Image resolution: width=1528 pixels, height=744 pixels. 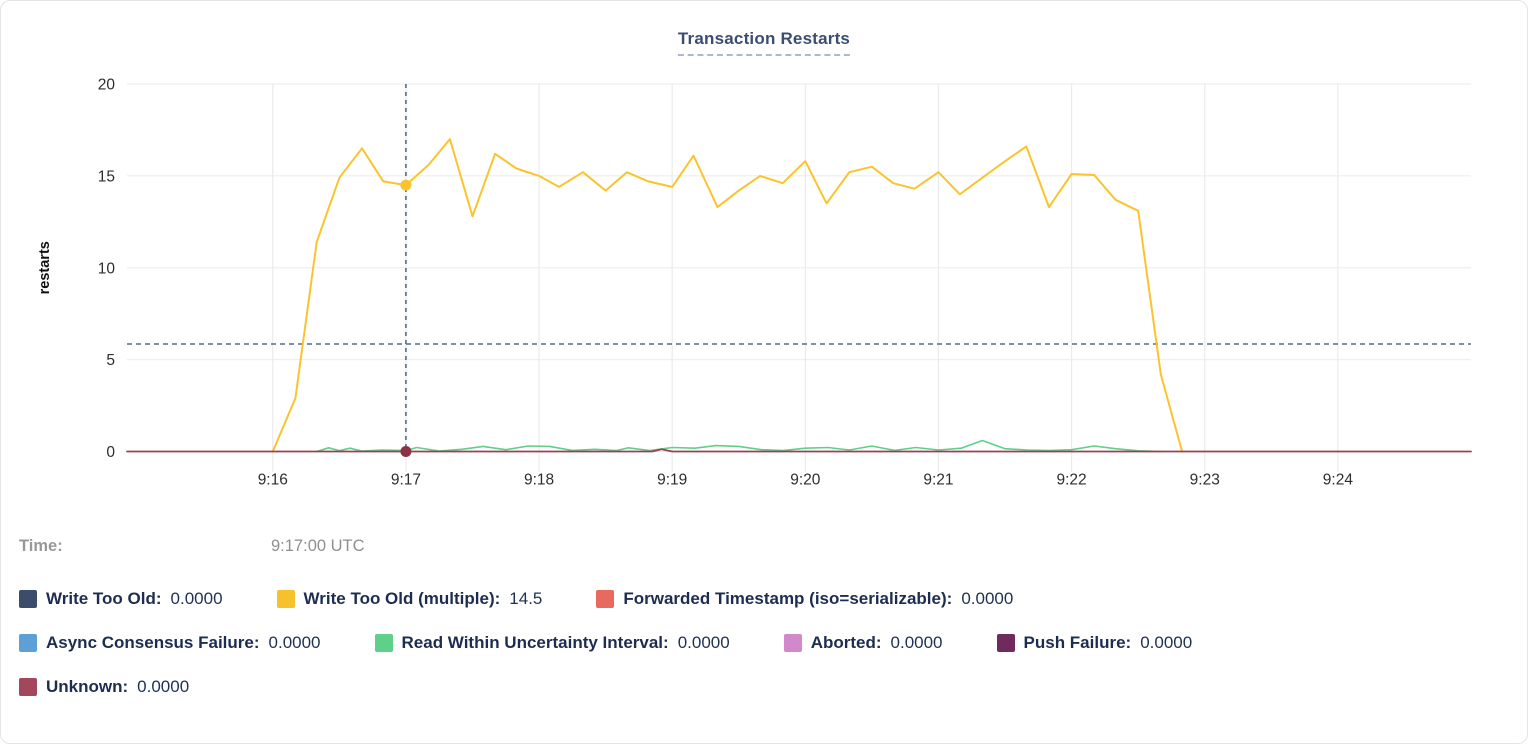 I want to click on y-tick-label: 15, so click(x=106, y=176).